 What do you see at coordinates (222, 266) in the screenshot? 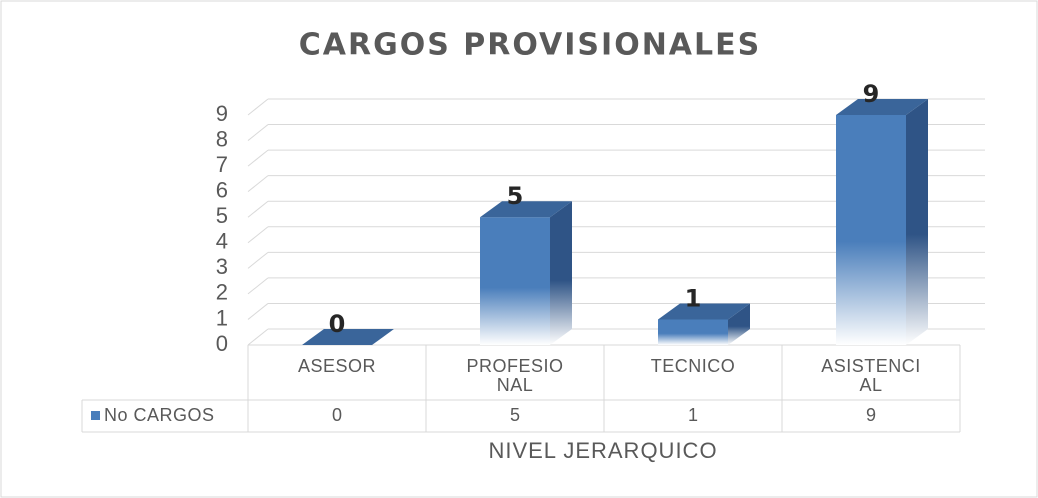
I see `y-tick-label: 3` at bounding box center [222, 266].